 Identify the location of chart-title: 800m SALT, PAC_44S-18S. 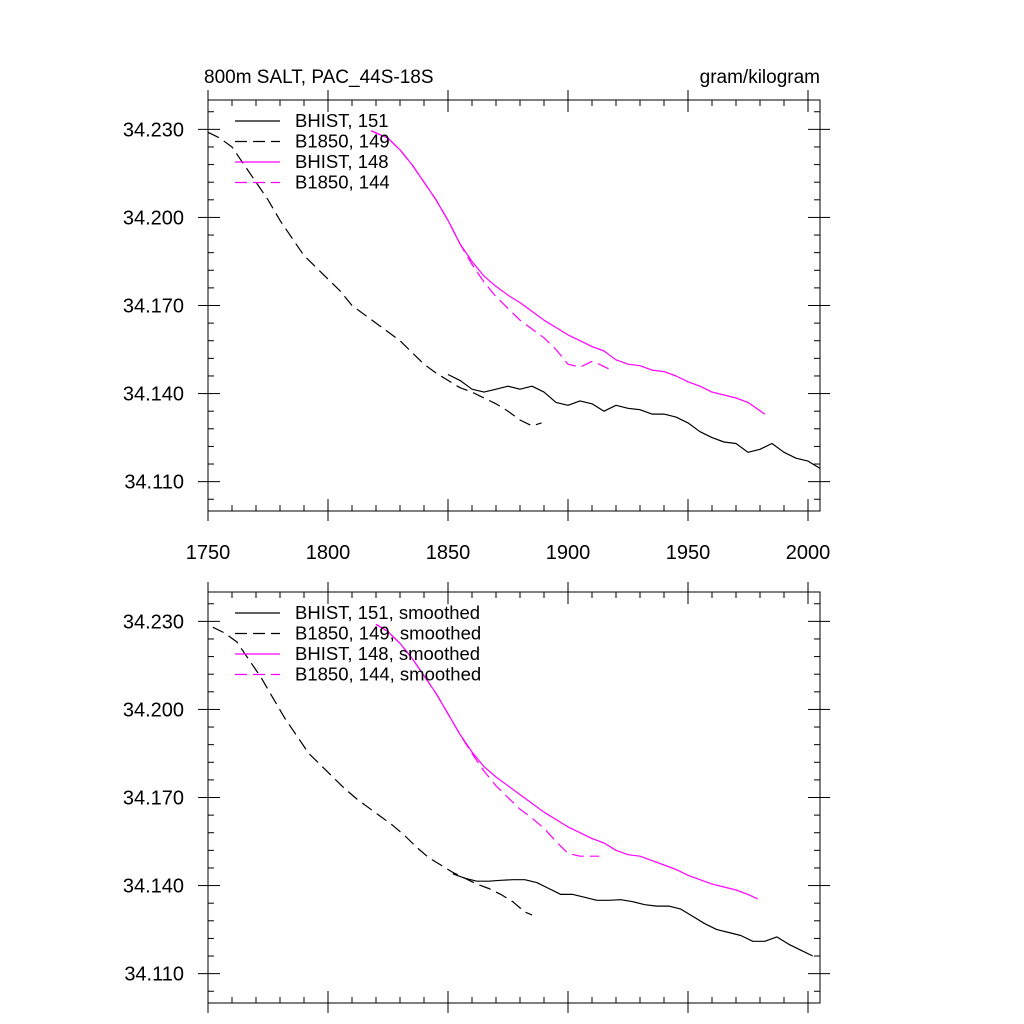
(319, 77).